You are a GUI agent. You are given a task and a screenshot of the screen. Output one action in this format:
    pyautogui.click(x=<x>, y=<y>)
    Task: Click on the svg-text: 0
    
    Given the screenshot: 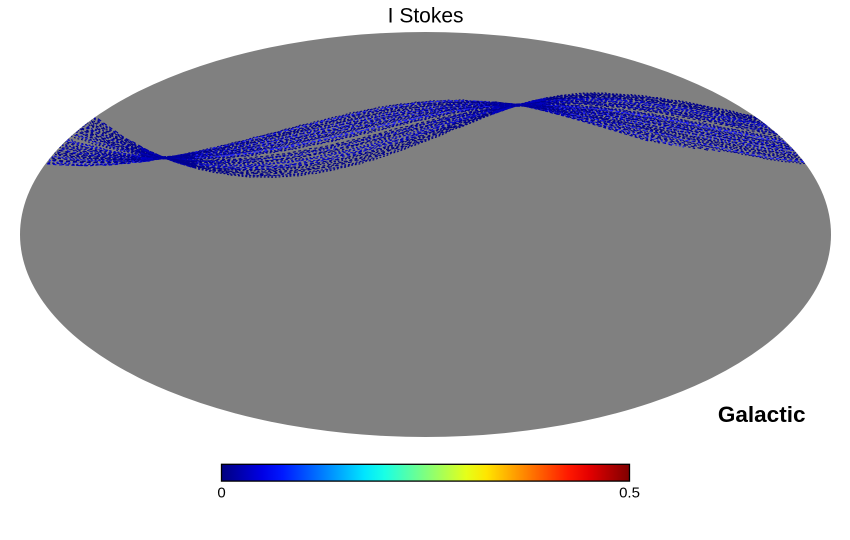 What is the action you would take?
    pyautogui.click(x=221, y=492)
    